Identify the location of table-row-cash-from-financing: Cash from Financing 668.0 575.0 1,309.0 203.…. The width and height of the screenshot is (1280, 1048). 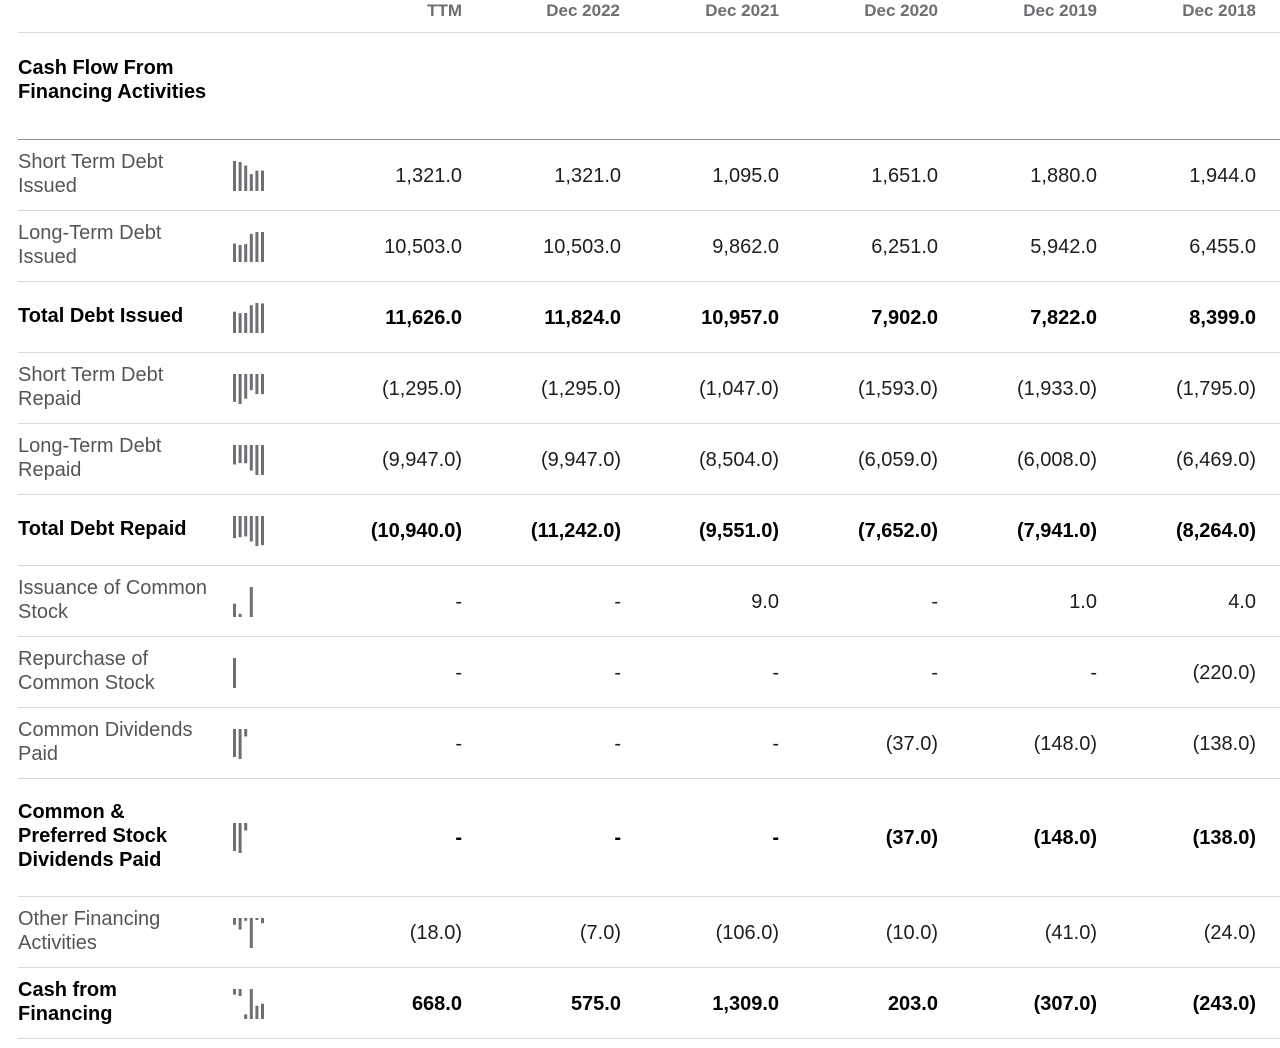
(640, 1003).